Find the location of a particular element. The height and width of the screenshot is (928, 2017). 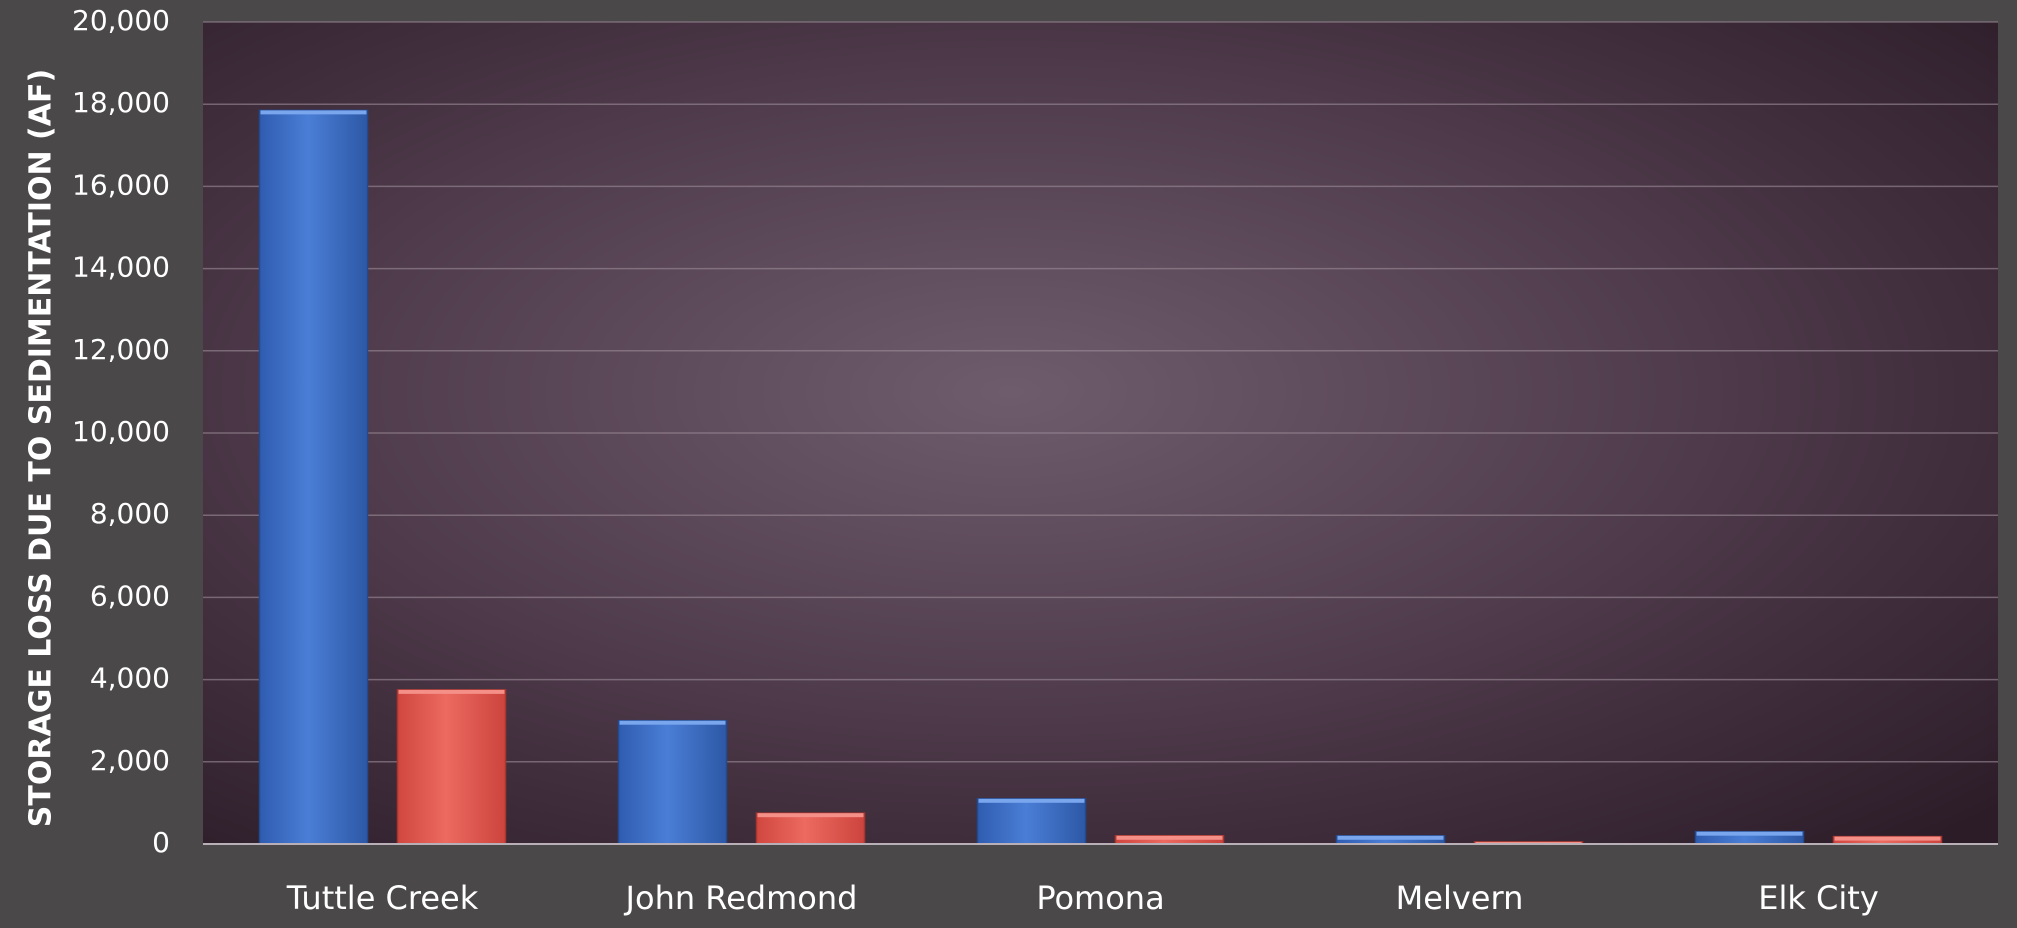

x-tick-label: Melvern is located at coordinates (1460, 898).